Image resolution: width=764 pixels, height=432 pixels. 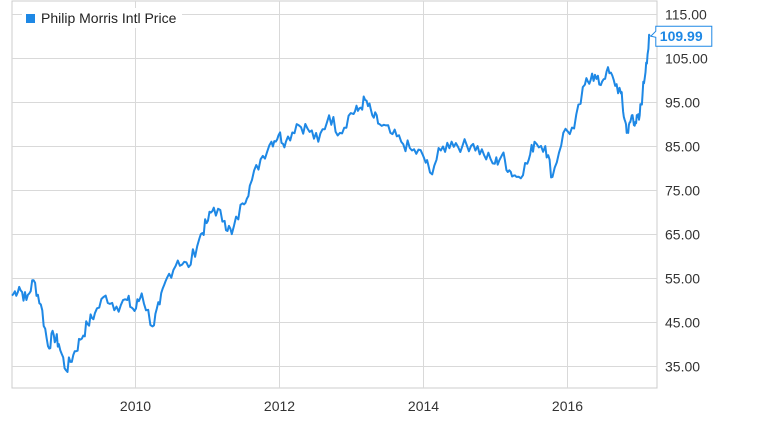 I want to click on last-value-callout-box, so click(x=681, y=36).